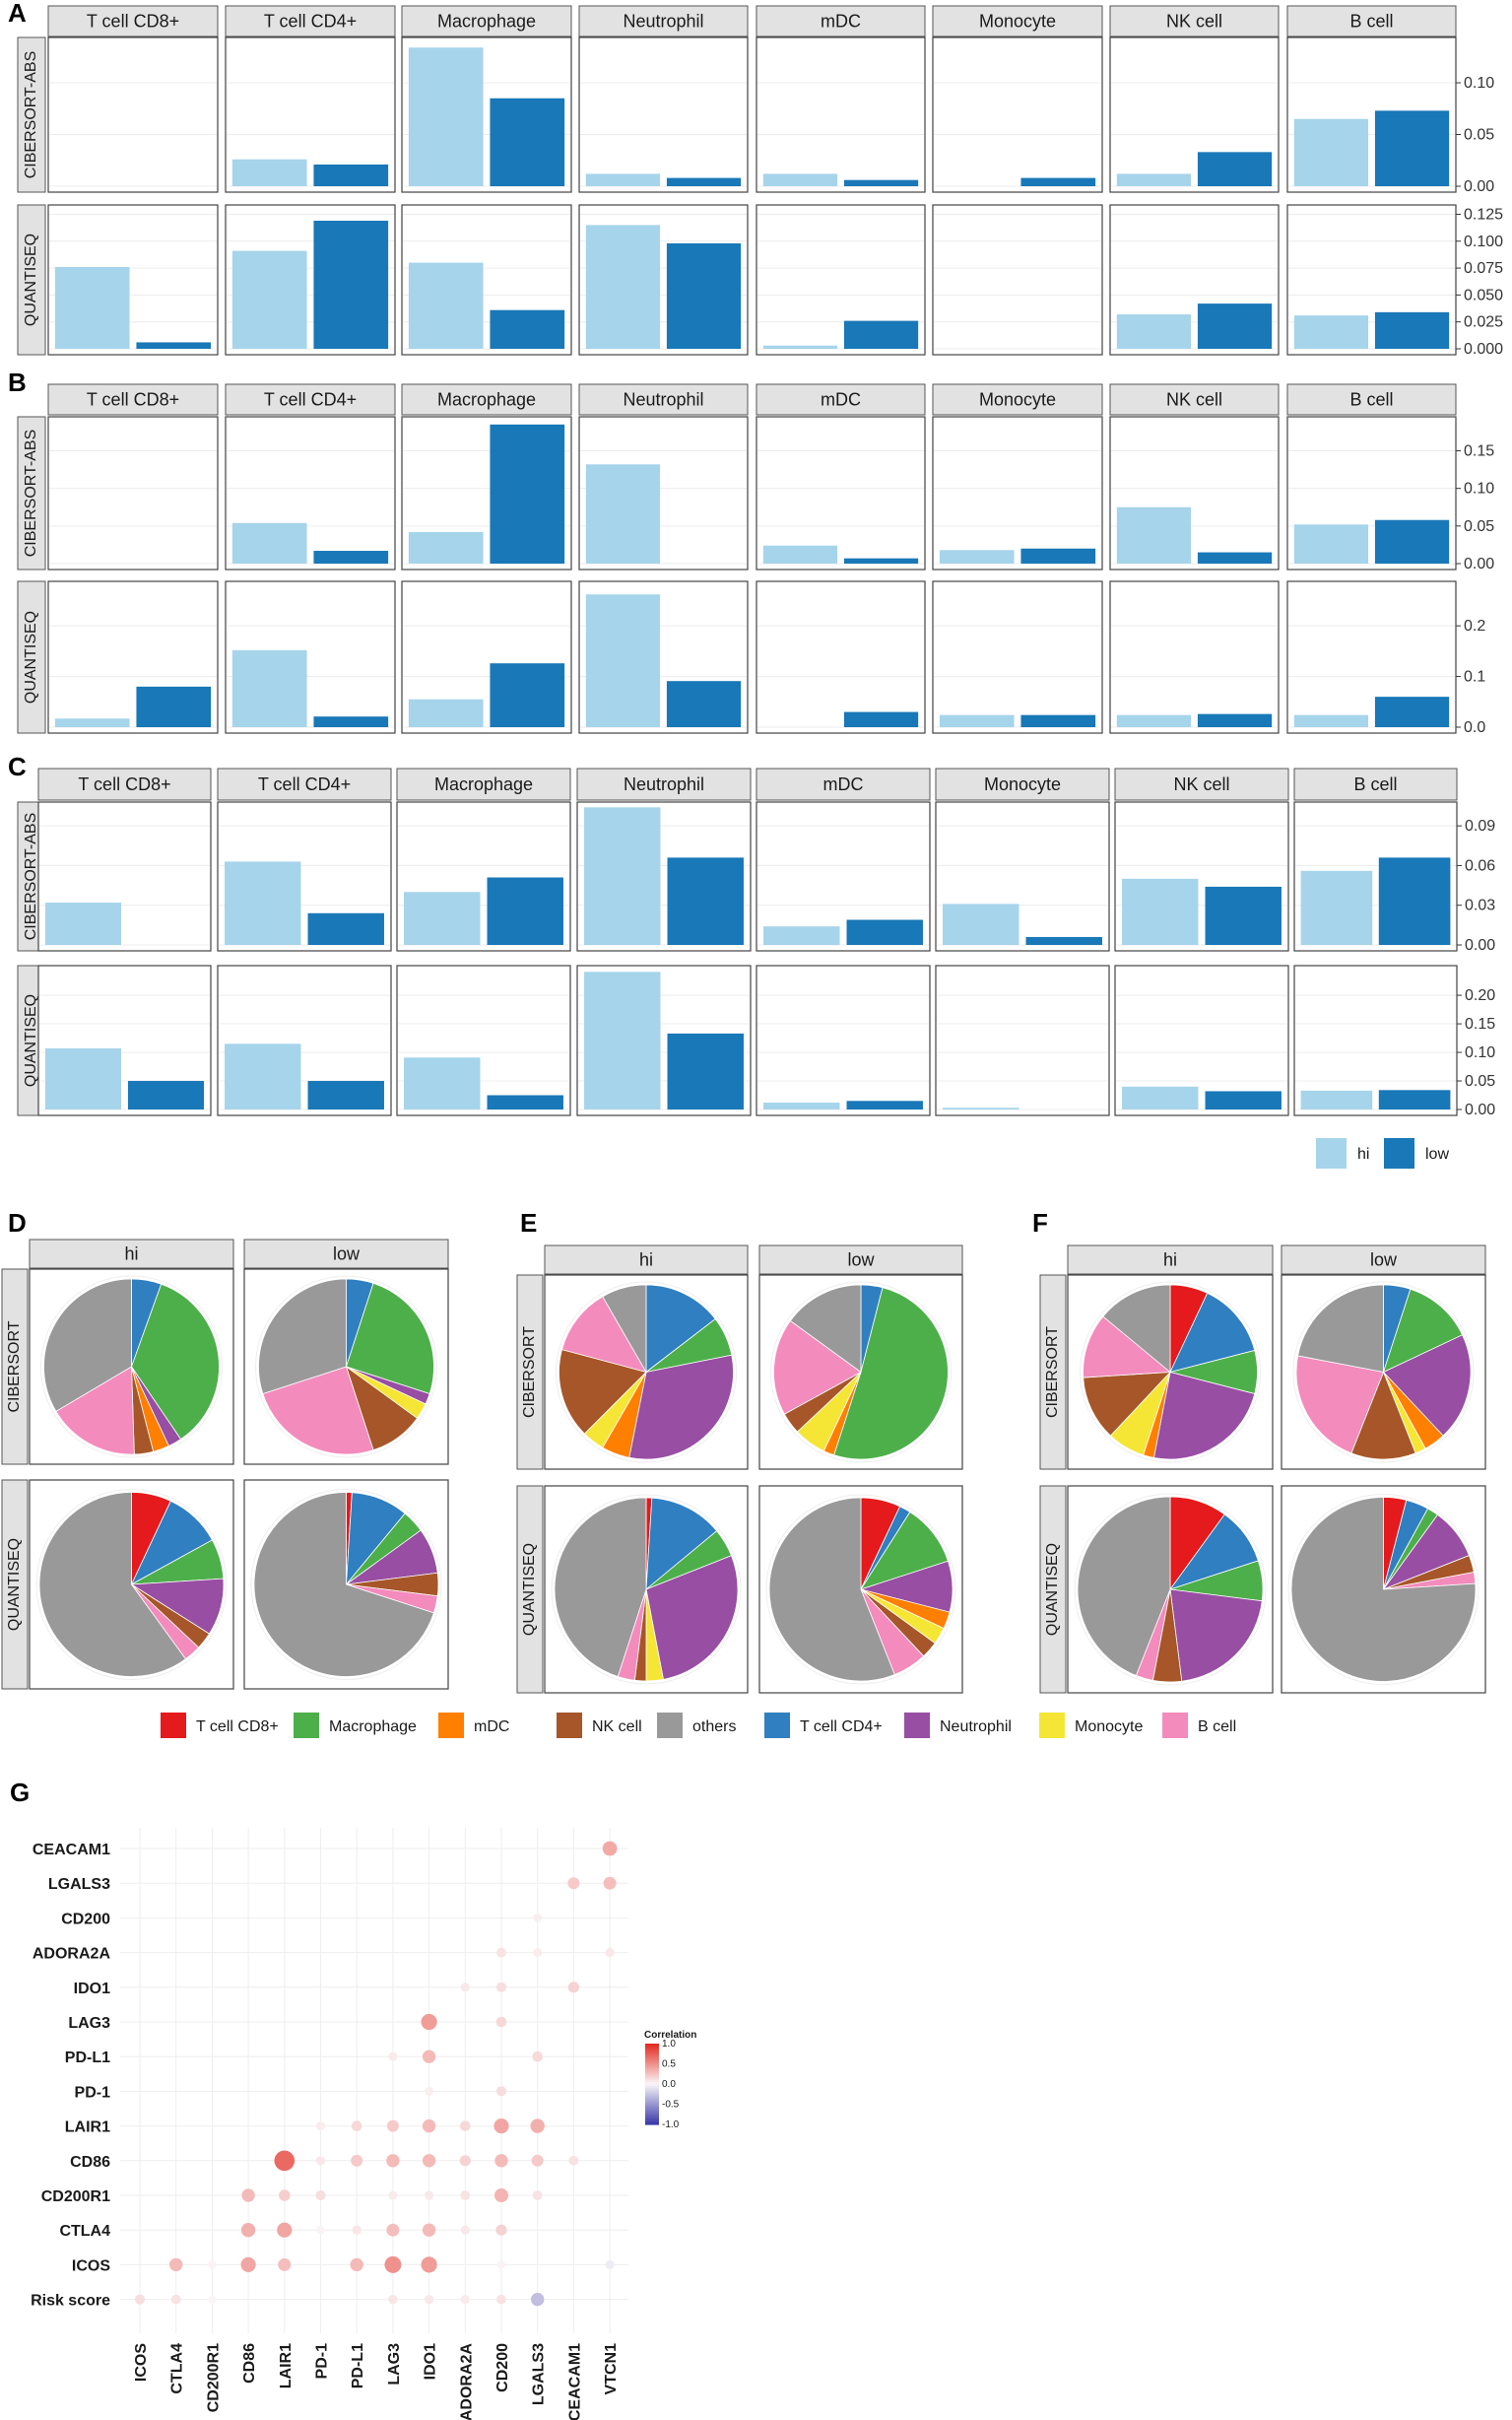 This screenshot has height=2420, width=1512. What do you see at coordinates (285, 2195) in the screenshot?
I see `dot-cd200r1-lair1` at bounding box center [285, 2195].